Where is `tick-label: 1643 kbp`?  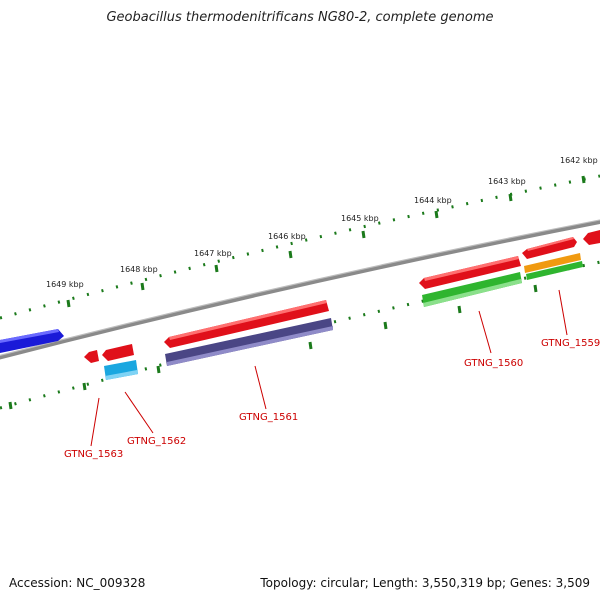
tick-label: 1643 kbp is located at coordinates (507, 181).